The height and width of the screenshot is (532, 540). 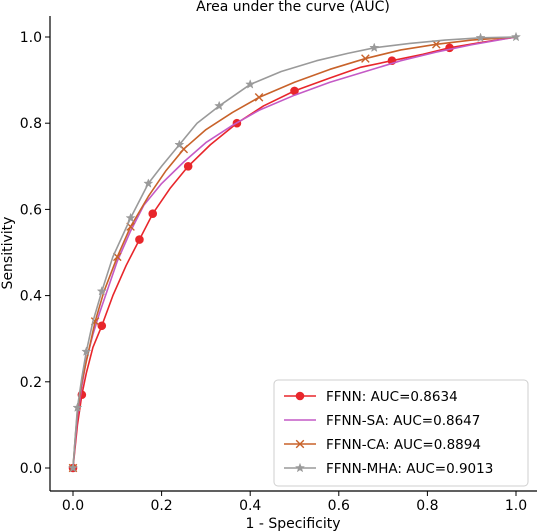 I want to click on legend-item: FFNN-CA: AUC=0.8894, so click(x=382, y=445).